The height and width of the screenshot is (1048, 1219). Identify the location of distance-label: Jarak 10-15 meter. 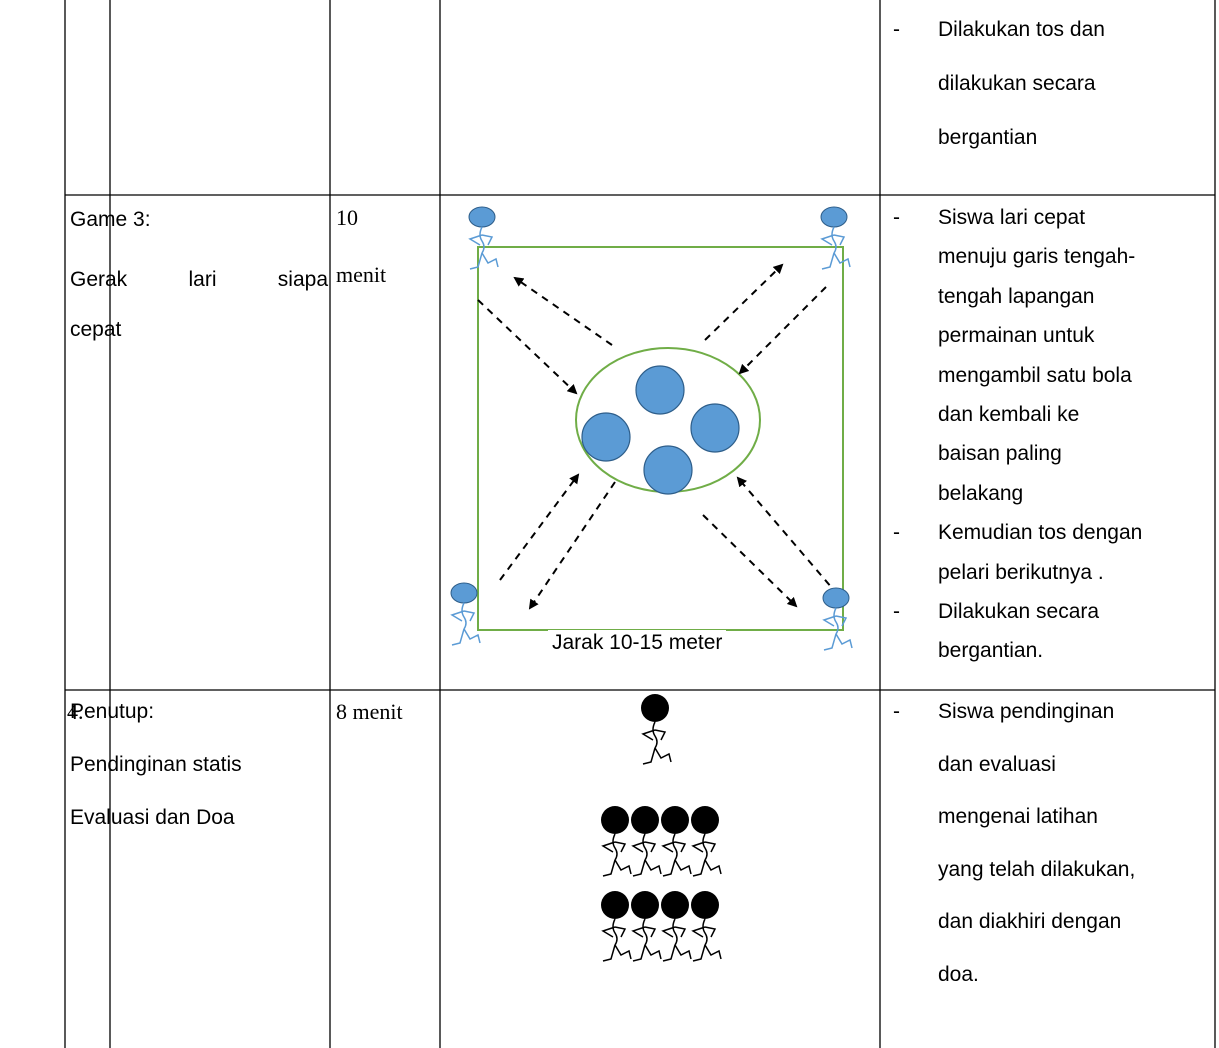
(637, 643).